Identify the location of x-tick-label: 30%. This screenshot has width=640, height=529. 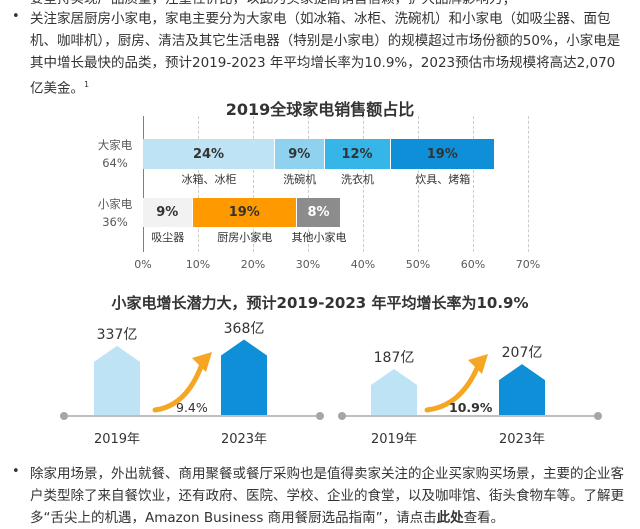
(308, 264).